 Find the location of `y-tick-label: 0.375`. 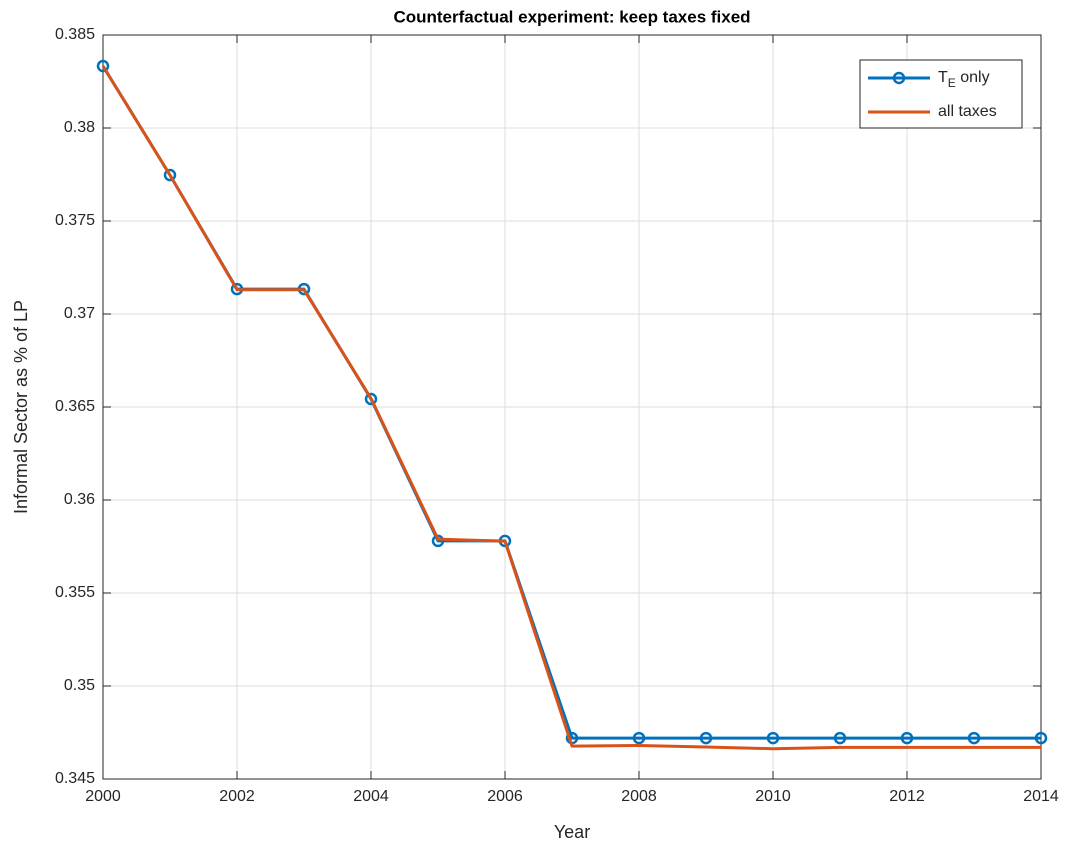

y-tick-label: 0.375 is located at coordinates (75, 220).